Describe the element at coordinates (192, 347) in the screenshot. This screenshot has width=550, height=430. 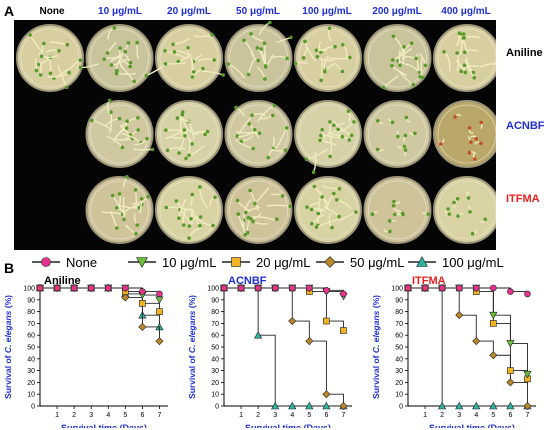
I see `y-axis-label: Survival of C. elegans (%)` at that location.